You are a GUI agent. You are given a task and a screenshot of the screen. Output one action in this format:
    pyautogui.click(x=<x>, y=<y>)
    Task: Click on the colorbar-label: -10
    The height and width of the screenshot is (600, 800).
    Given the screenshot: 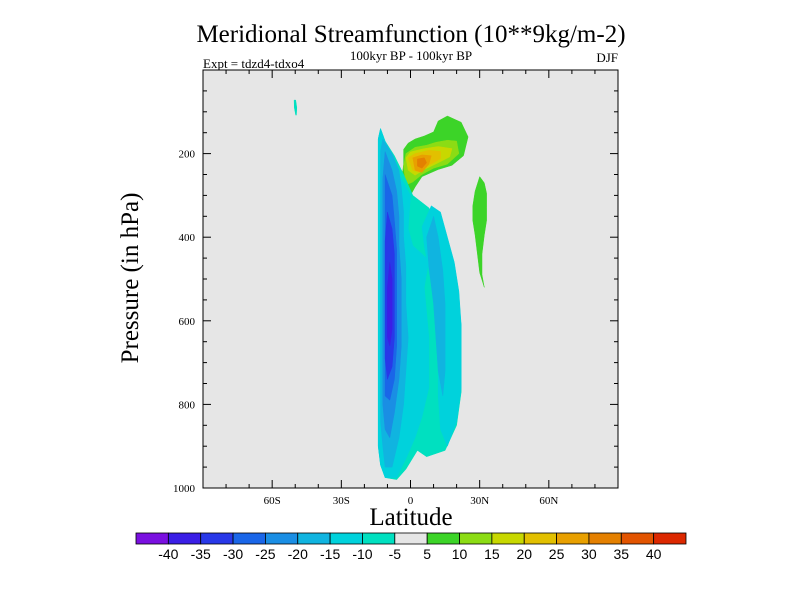 What is the action you would take?
    pyautogui.click(x=362, y=554)
    